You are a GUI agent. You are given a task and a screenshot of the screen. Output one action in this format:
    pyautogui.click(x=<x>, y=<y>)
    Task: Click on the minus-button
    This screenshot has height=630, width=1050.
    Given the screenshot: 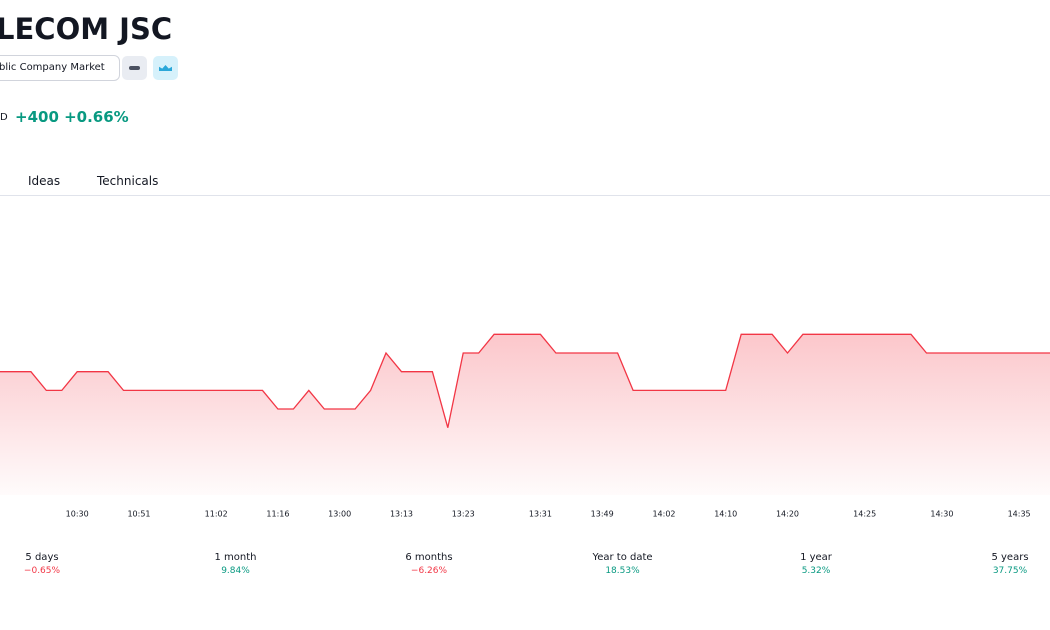 What is the action you would take?
    pyautogui.click(x=134, y=68)
    